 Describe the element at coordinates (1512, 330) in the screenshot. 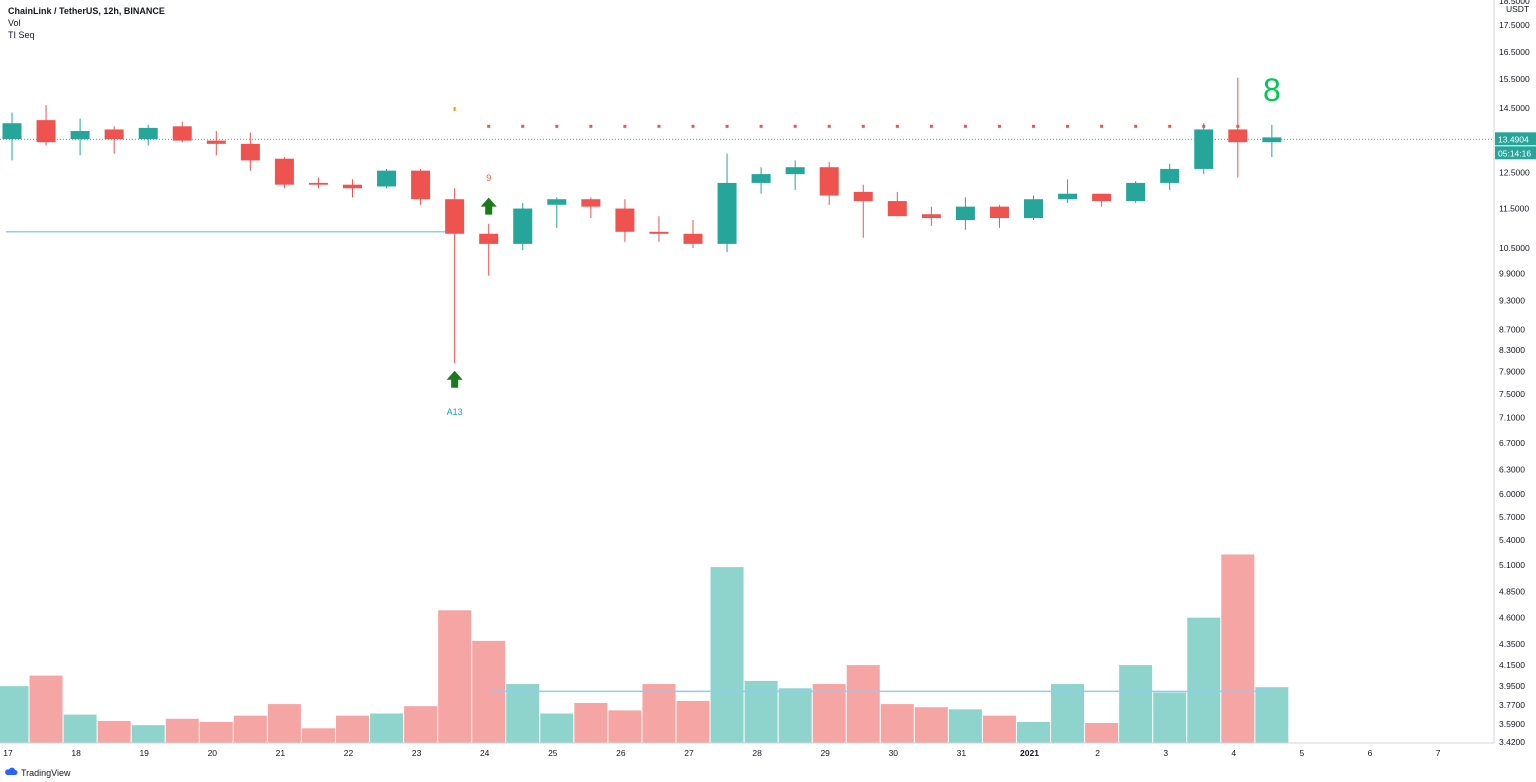

I see `y-tick-label: 8.7000` at that location.